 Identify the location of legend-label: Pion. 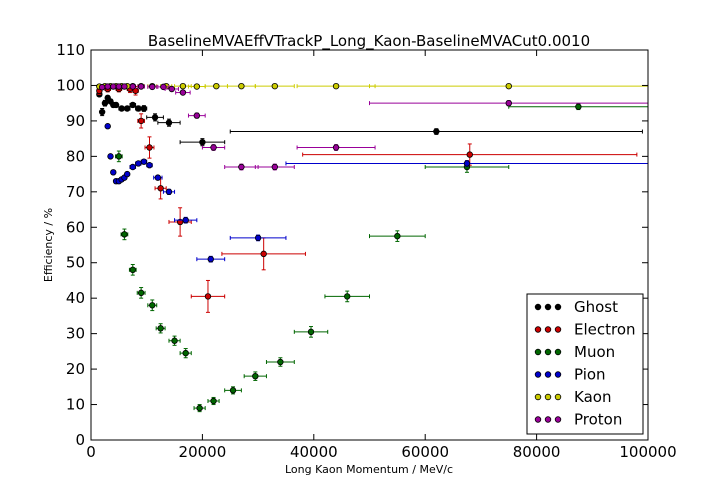
(590, 375).